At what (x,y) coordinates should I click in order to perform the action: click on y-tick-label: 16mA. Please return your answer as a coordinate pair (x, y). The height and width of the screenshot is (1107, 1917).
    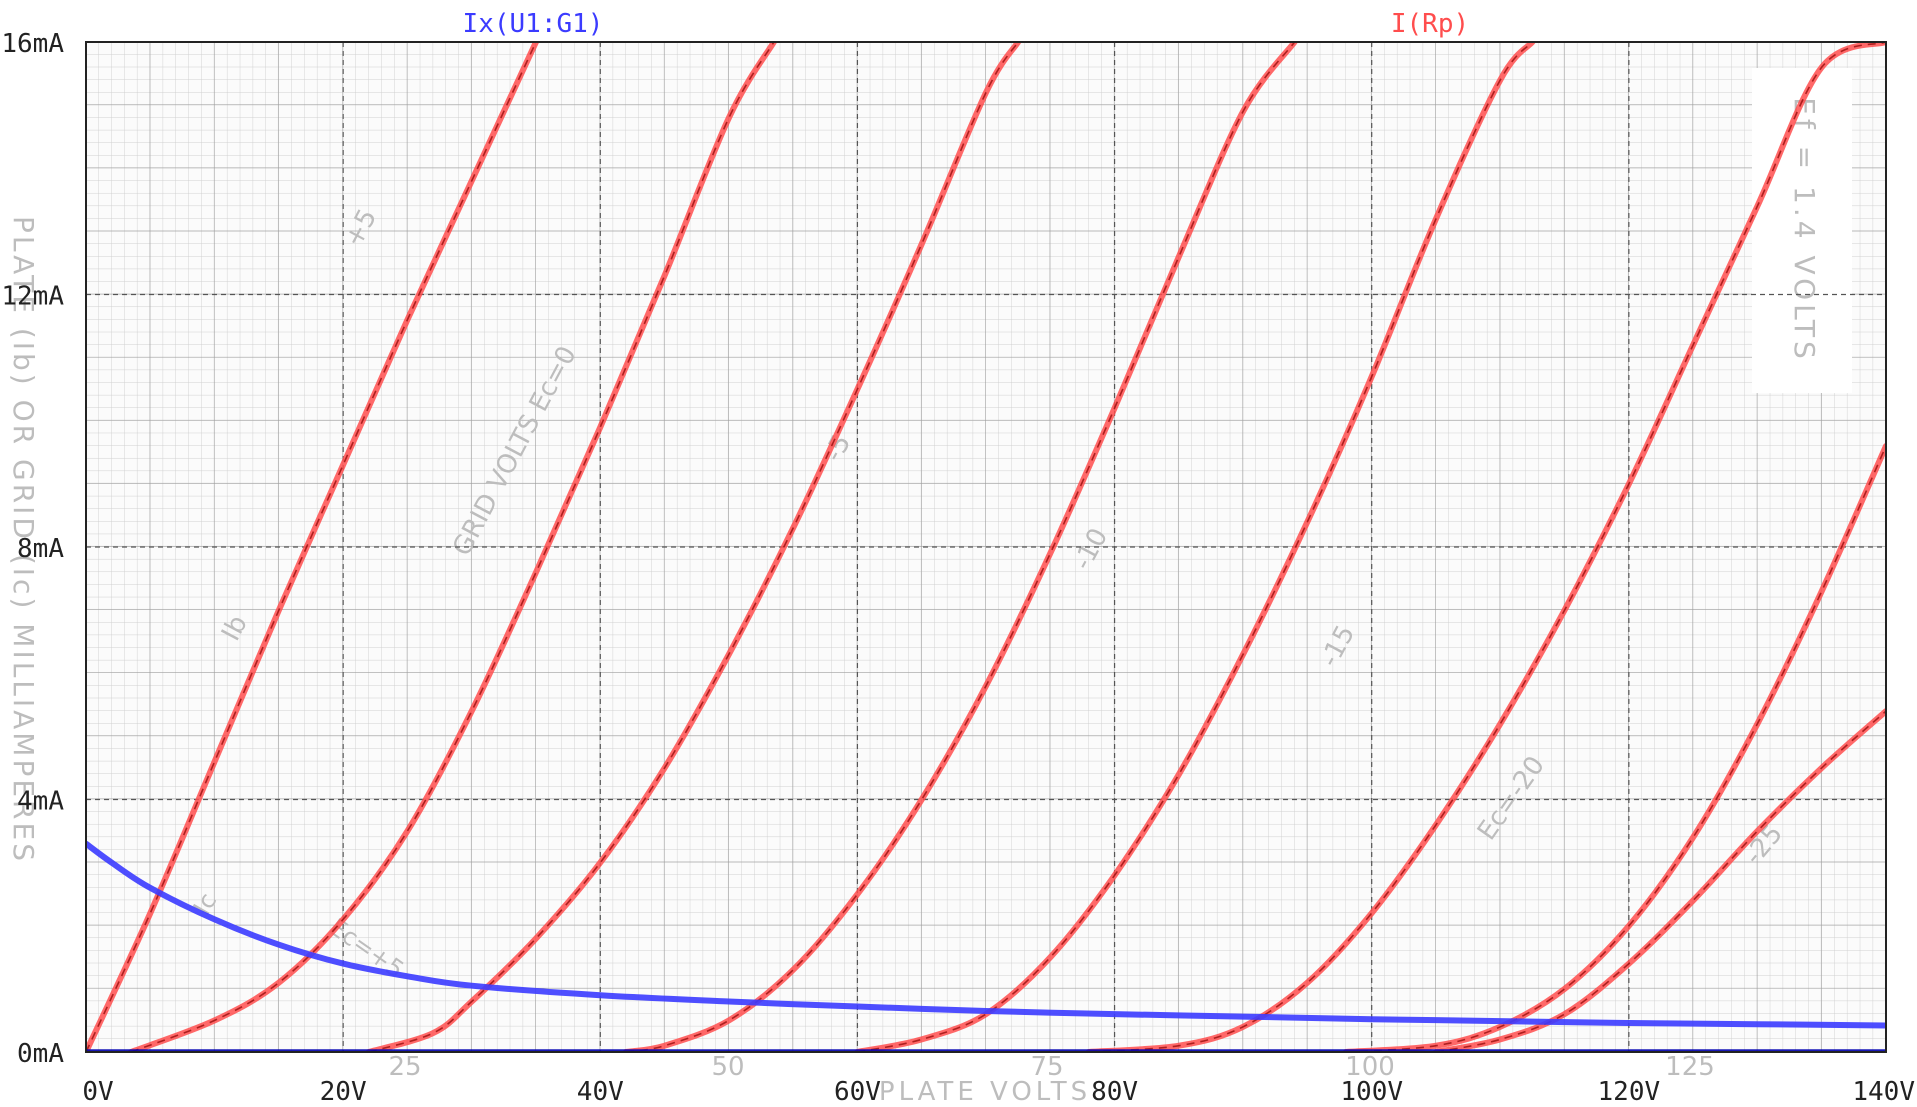
    Looking at the image, I should click on (32, 44).